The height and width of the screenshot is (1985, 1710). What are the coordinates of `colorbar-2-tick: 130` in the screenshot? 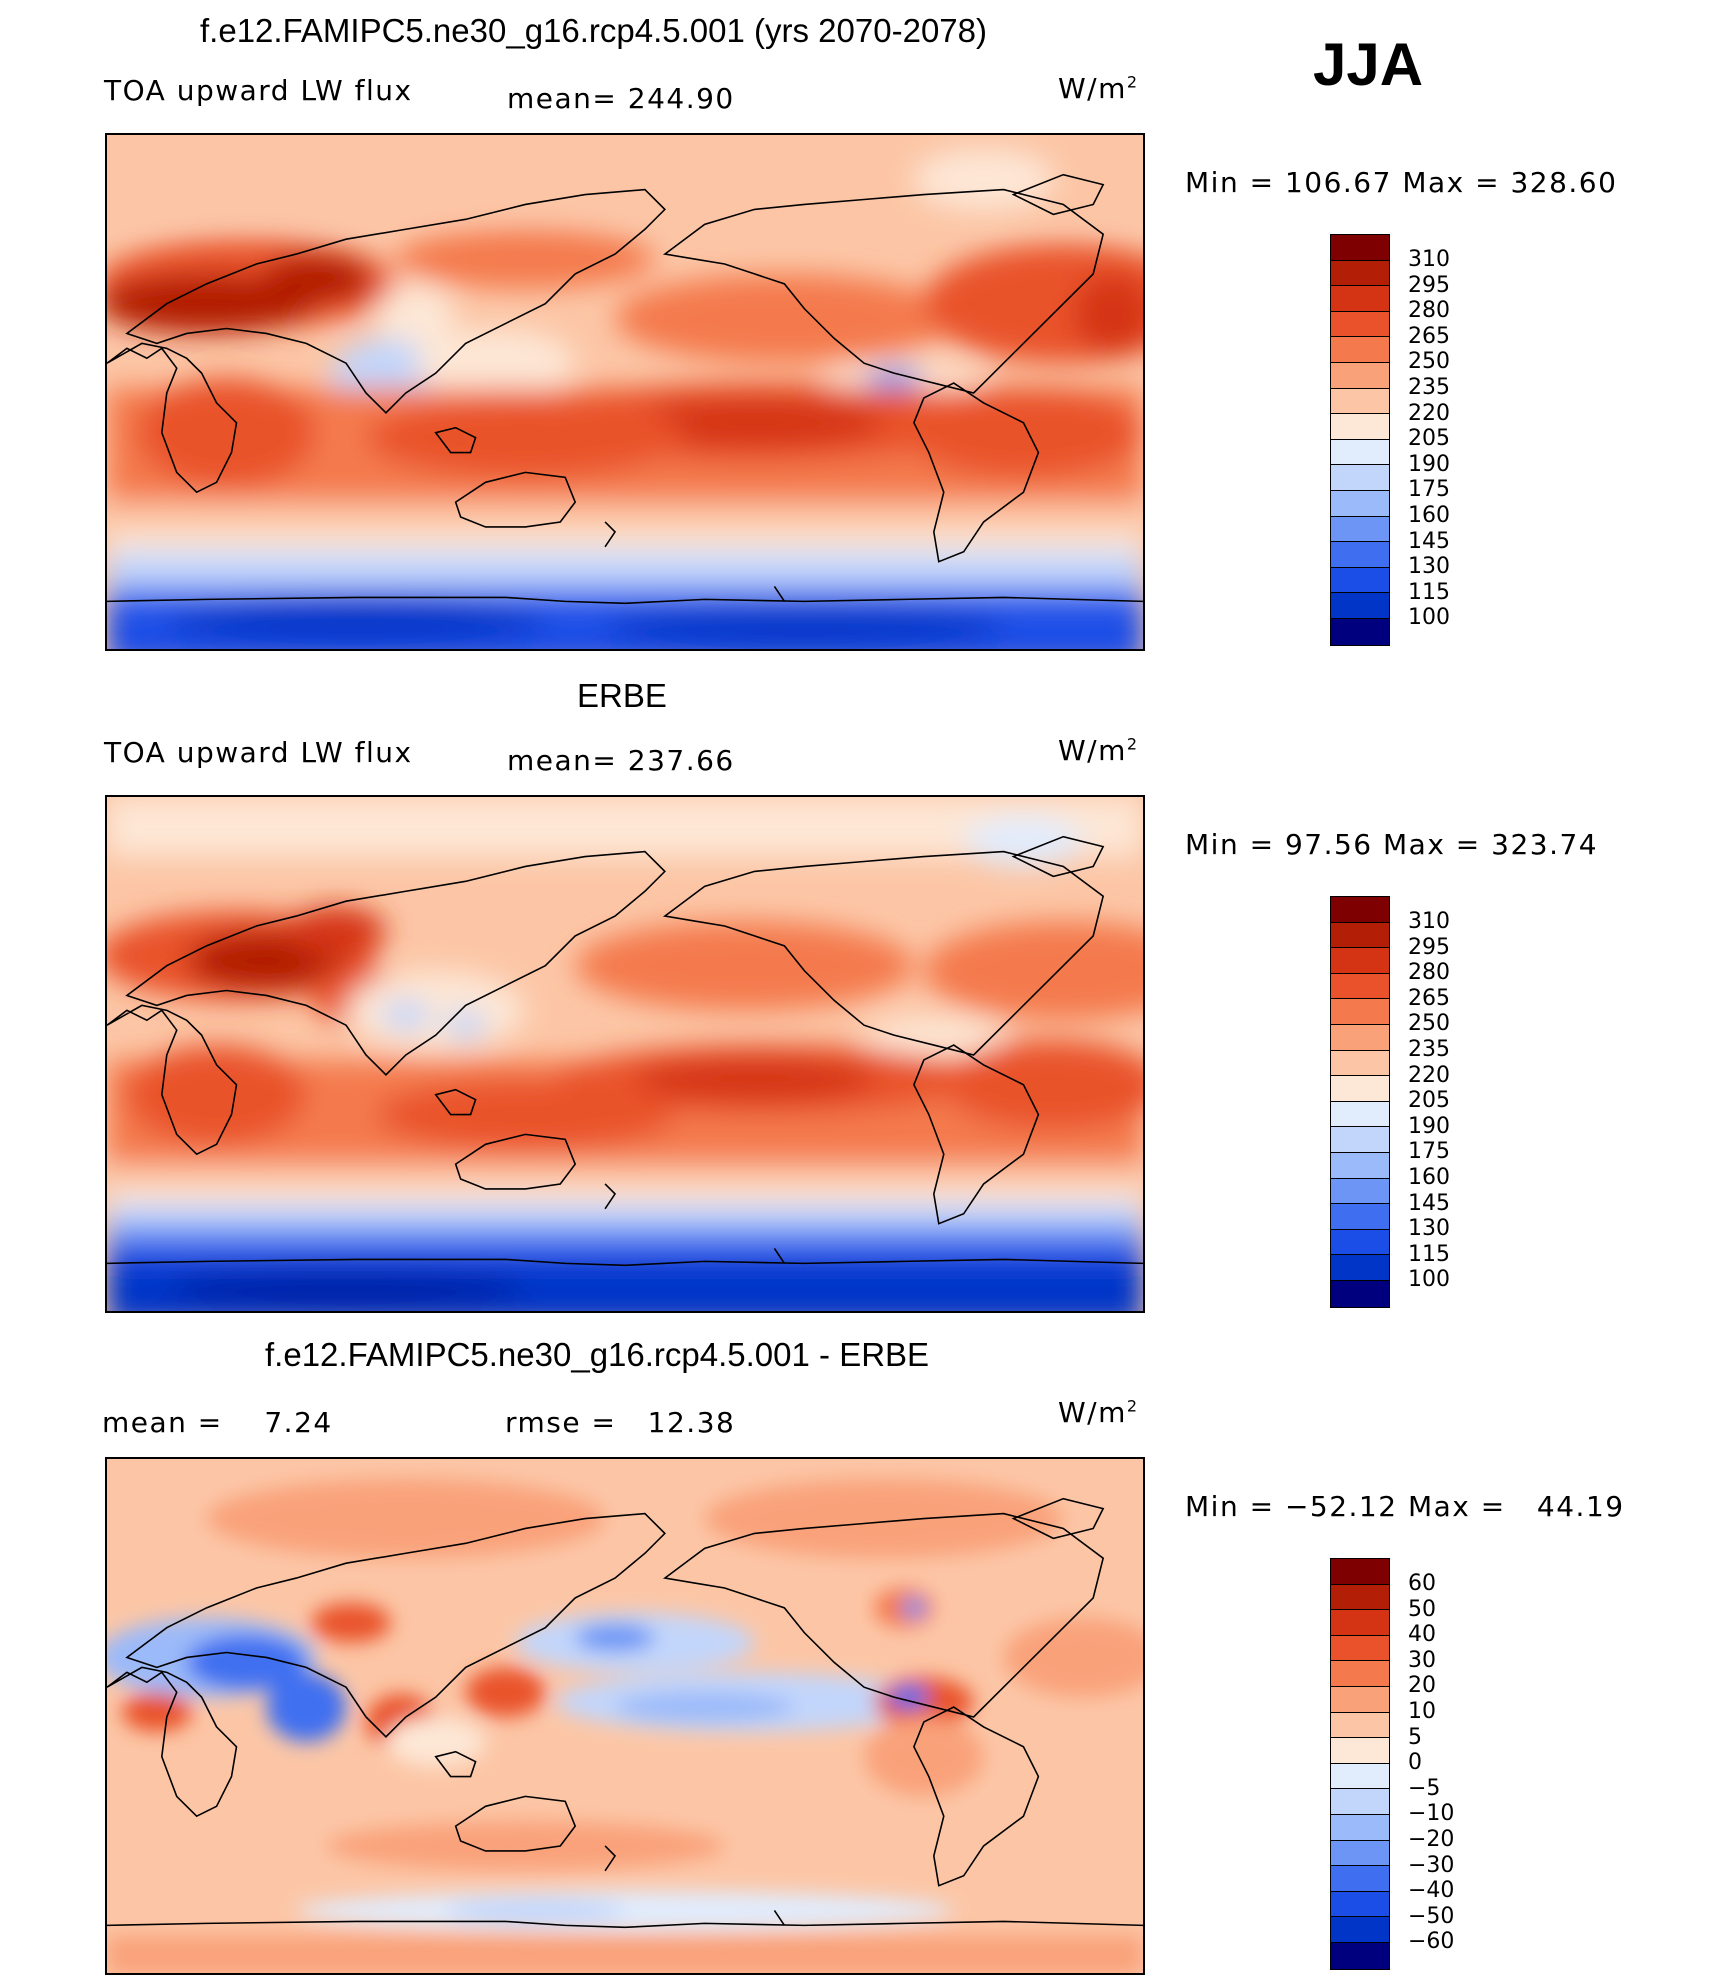 It's located at (1429, 1228).